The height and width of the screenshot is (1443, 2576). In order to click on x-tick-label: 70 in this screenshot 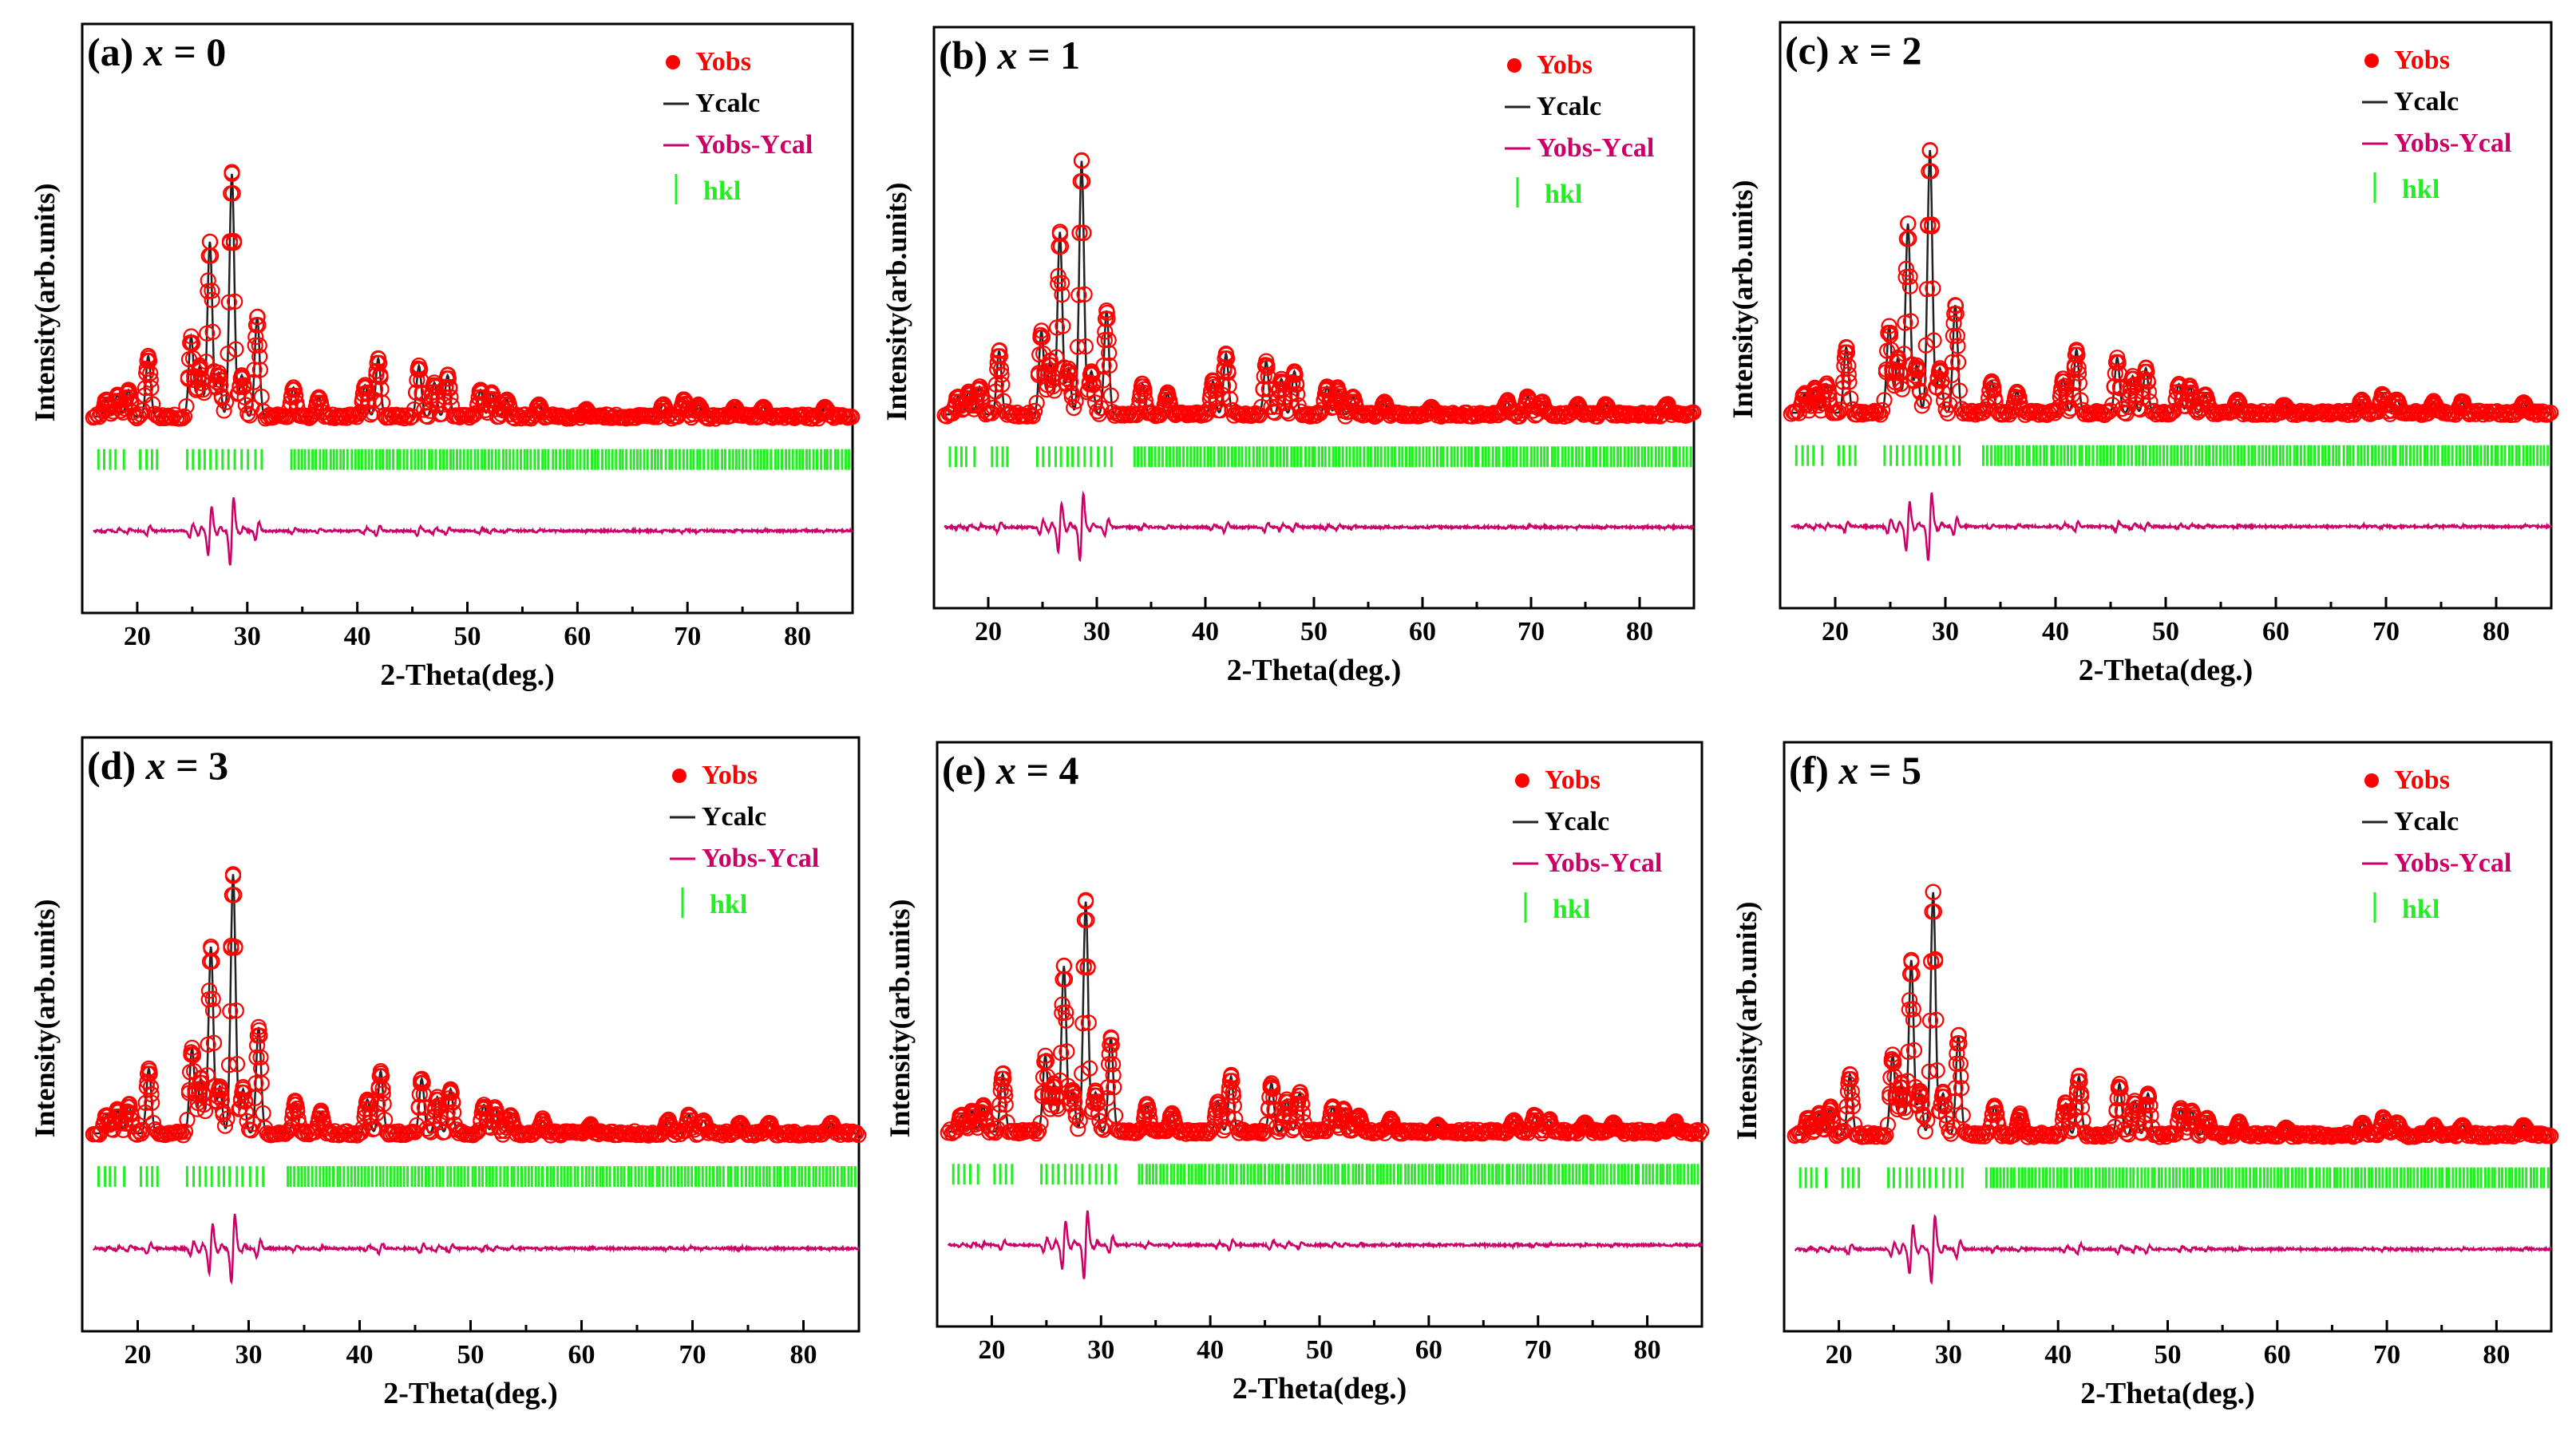, I will do `click(692, 1355)`.